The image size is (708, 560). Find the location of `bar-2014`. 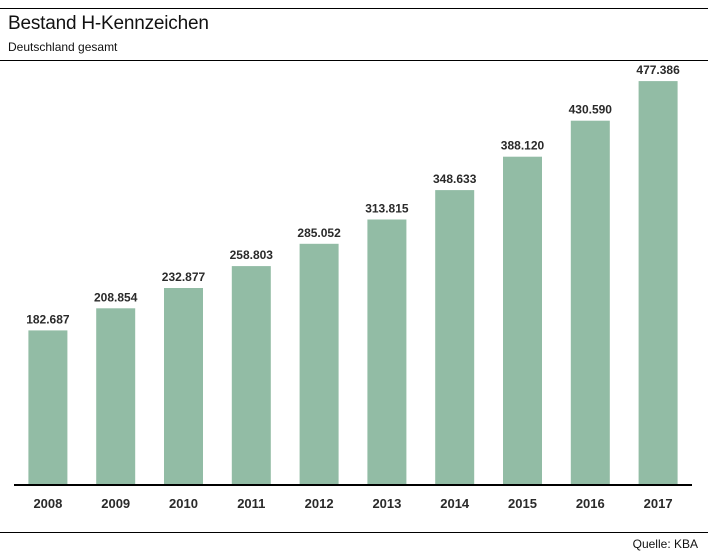

bar-2014 is located at coordinates (455, 337).